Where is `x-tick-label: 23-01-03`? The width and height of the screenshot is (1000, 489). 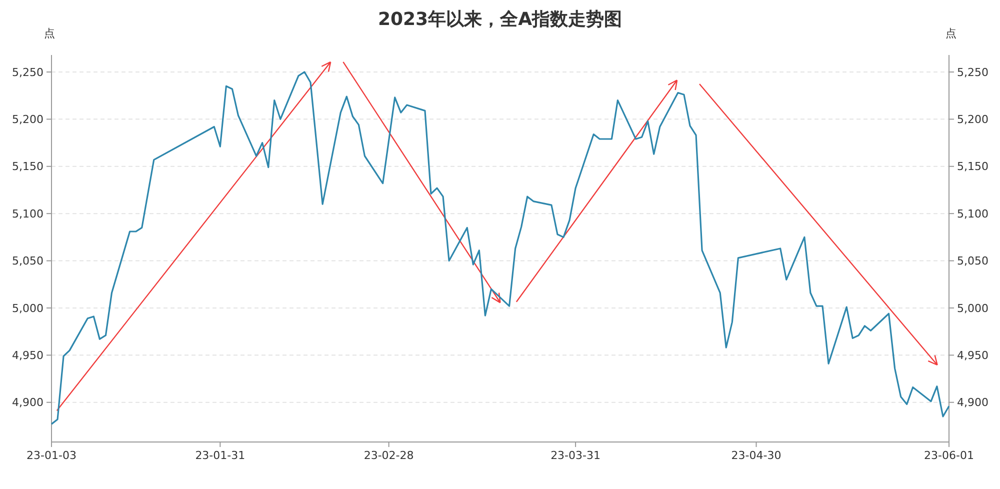 x-tick-label: 23-01-03 is located at coordinates (51, 455).